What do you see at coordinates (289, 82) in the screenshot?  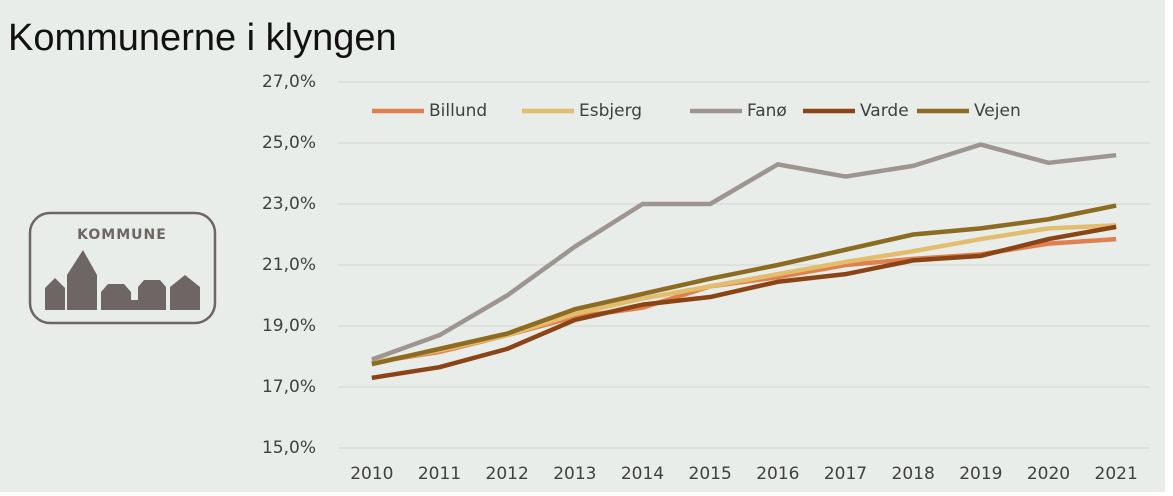 I see `y-tick-label: 27,0%` at bounding box center [289, 82].